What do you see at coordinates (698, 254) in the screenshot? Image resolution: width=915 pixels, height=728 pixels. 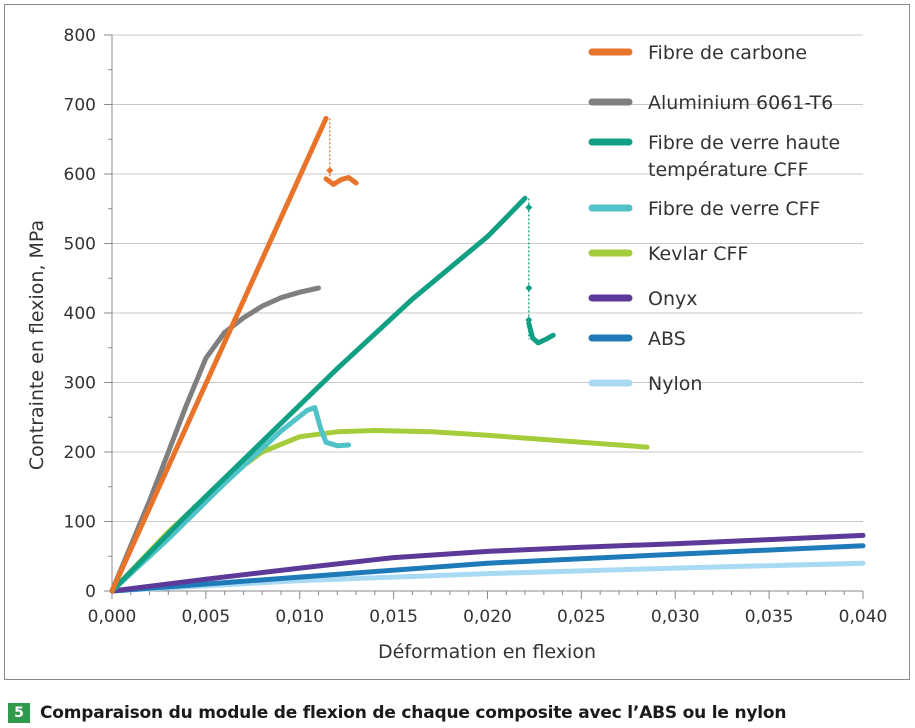 I see `legend-label-kevlar-cff: Kevlar CFF` at bounding box center [698, 254].